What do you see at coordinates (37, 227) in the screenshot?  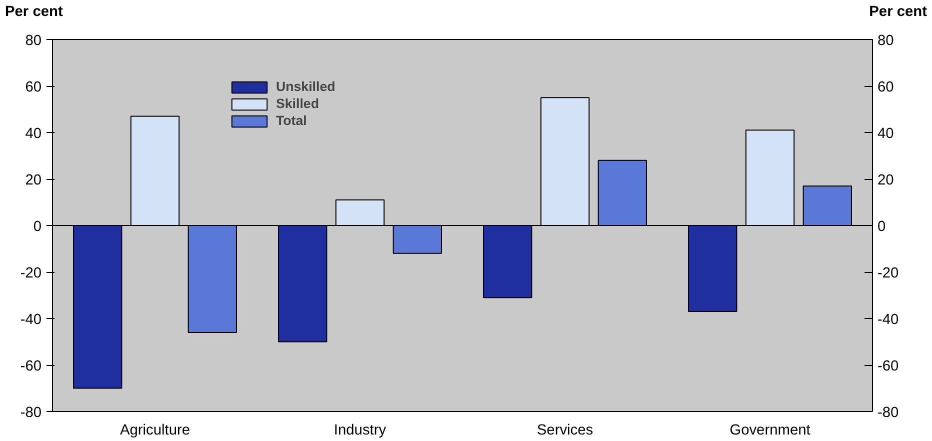 I see `y-tick-label: 0` at bounding box center [37, 227].